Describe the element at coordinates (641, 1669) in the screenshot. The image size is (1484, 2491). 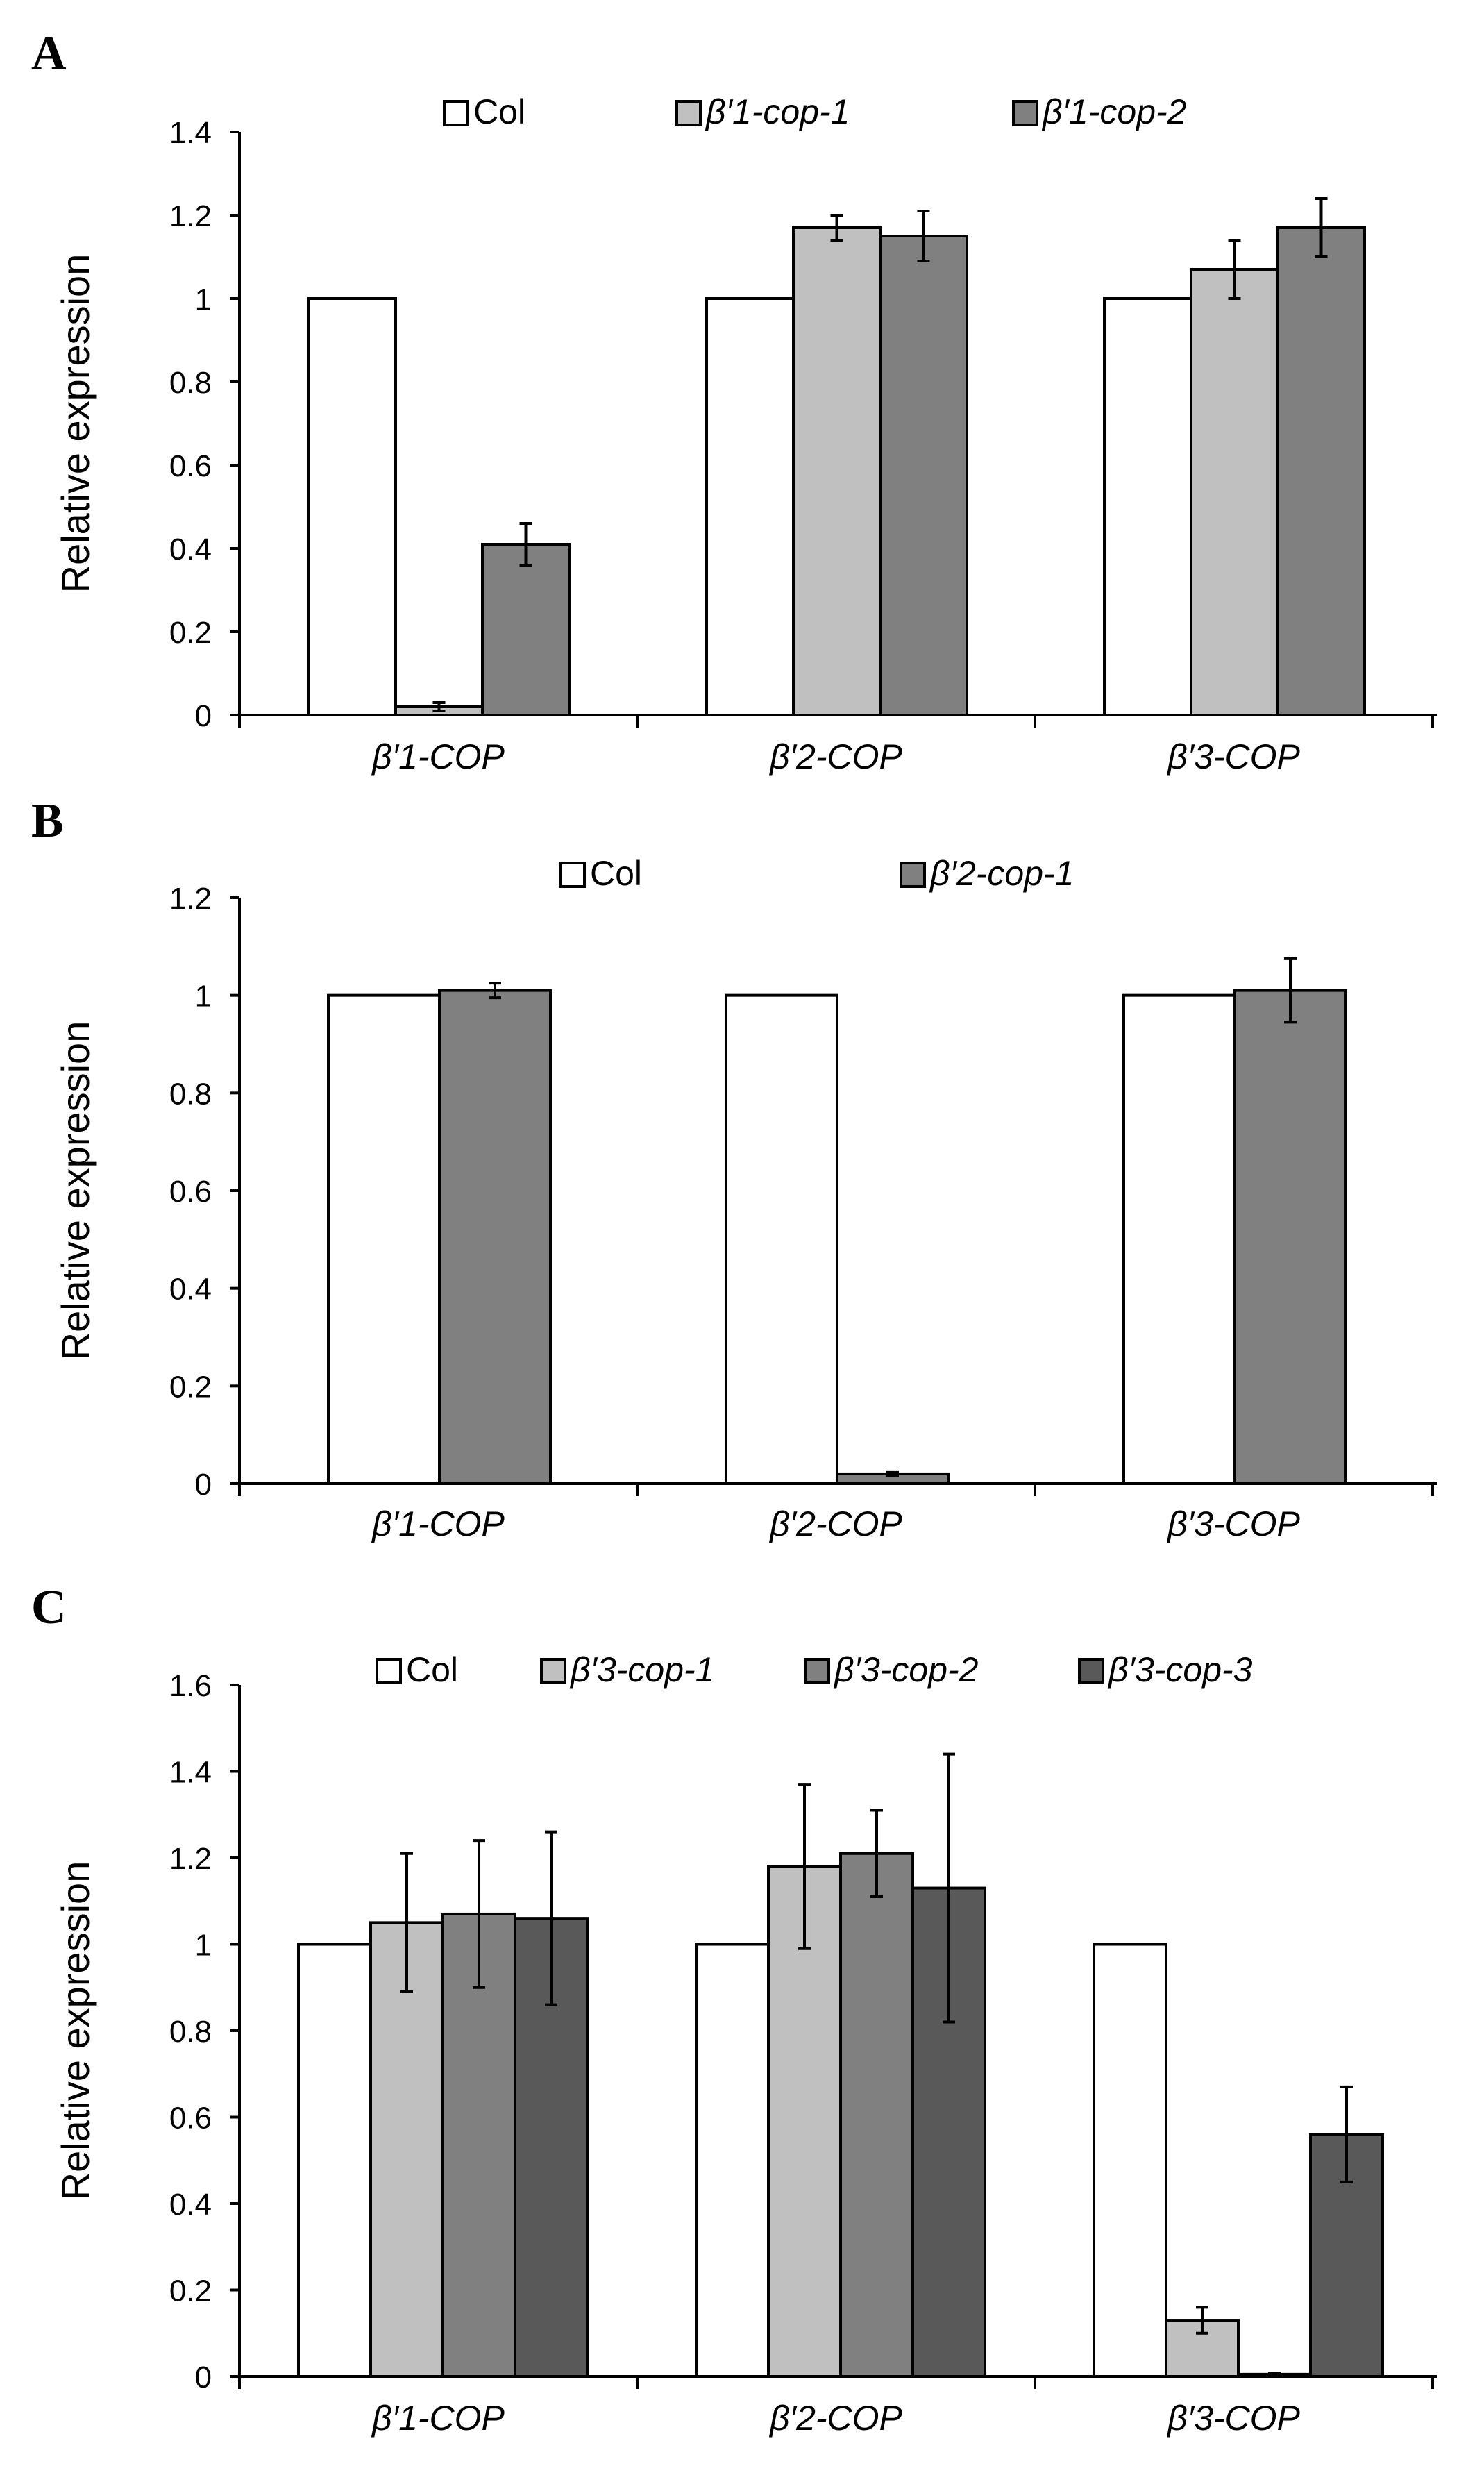
I see `legend-label: β′3-cop-1` at that location.